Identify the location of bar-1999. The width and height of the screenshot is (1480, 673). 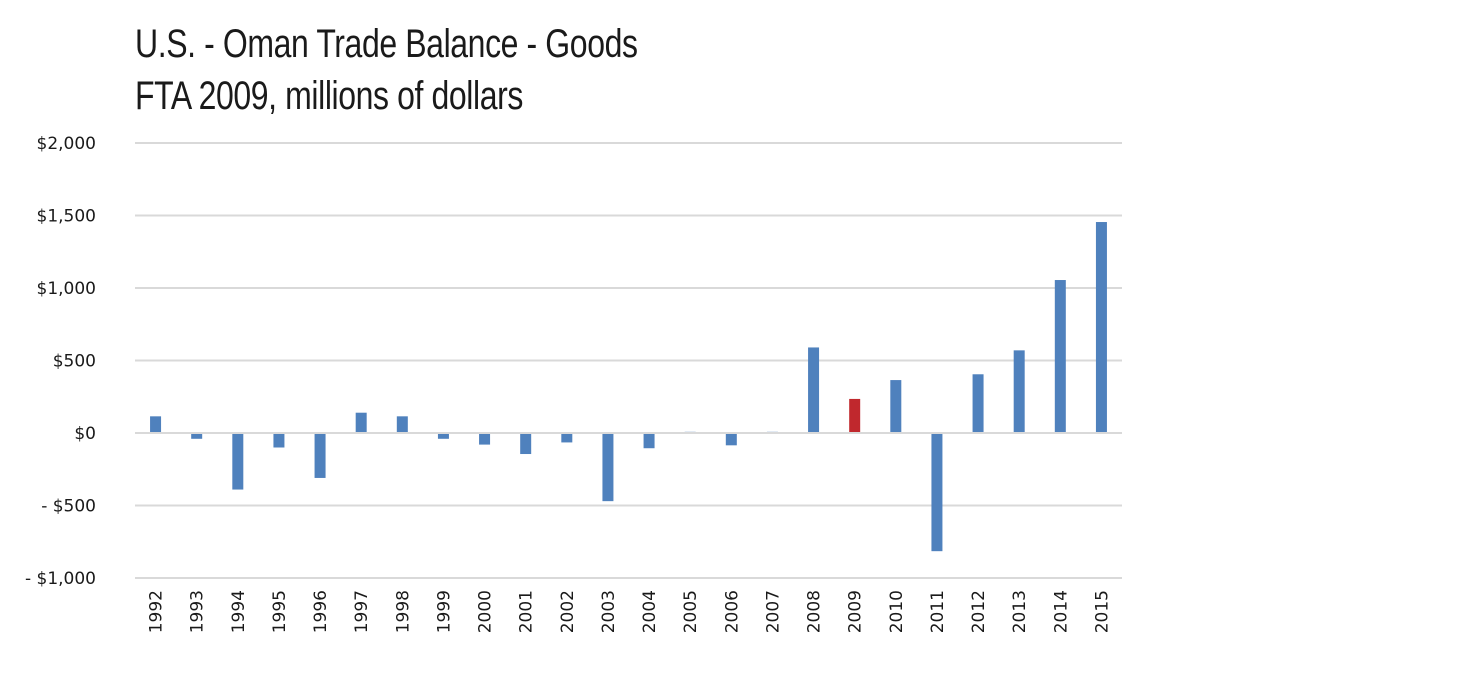
(443, 436).